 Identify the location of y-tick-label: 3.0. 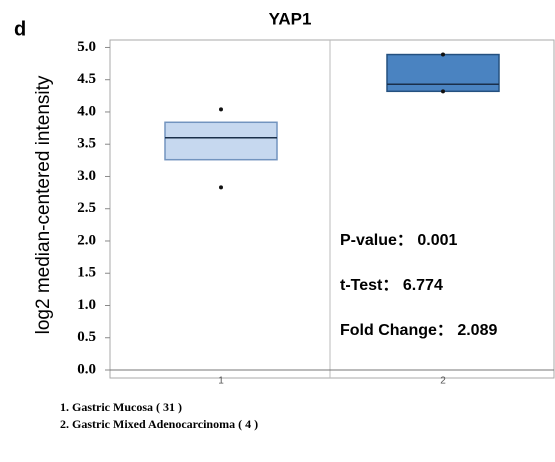
(86, 176).